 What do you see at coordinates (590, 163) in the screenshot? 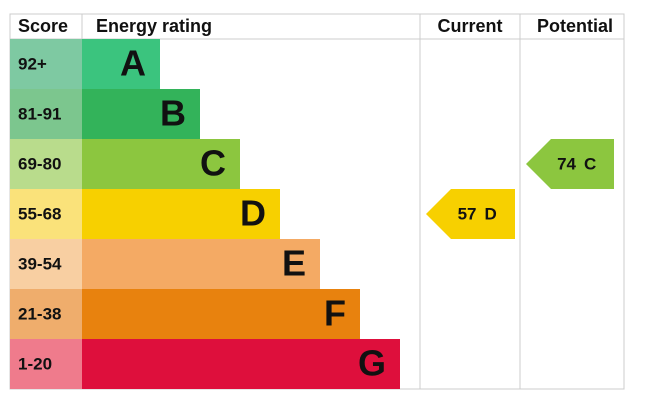
I see `potential-rating: C` at bounding box center [590, 163].